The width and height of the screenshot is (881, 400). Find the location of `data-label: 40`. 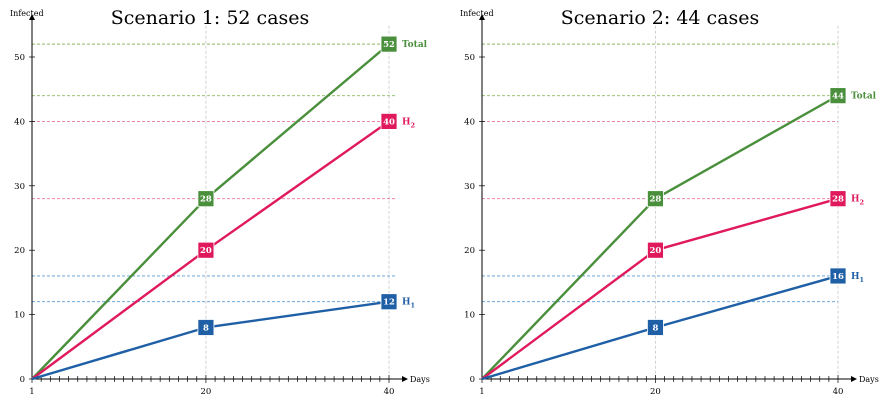

data-label: 40 is located at coordinates (389, 122).